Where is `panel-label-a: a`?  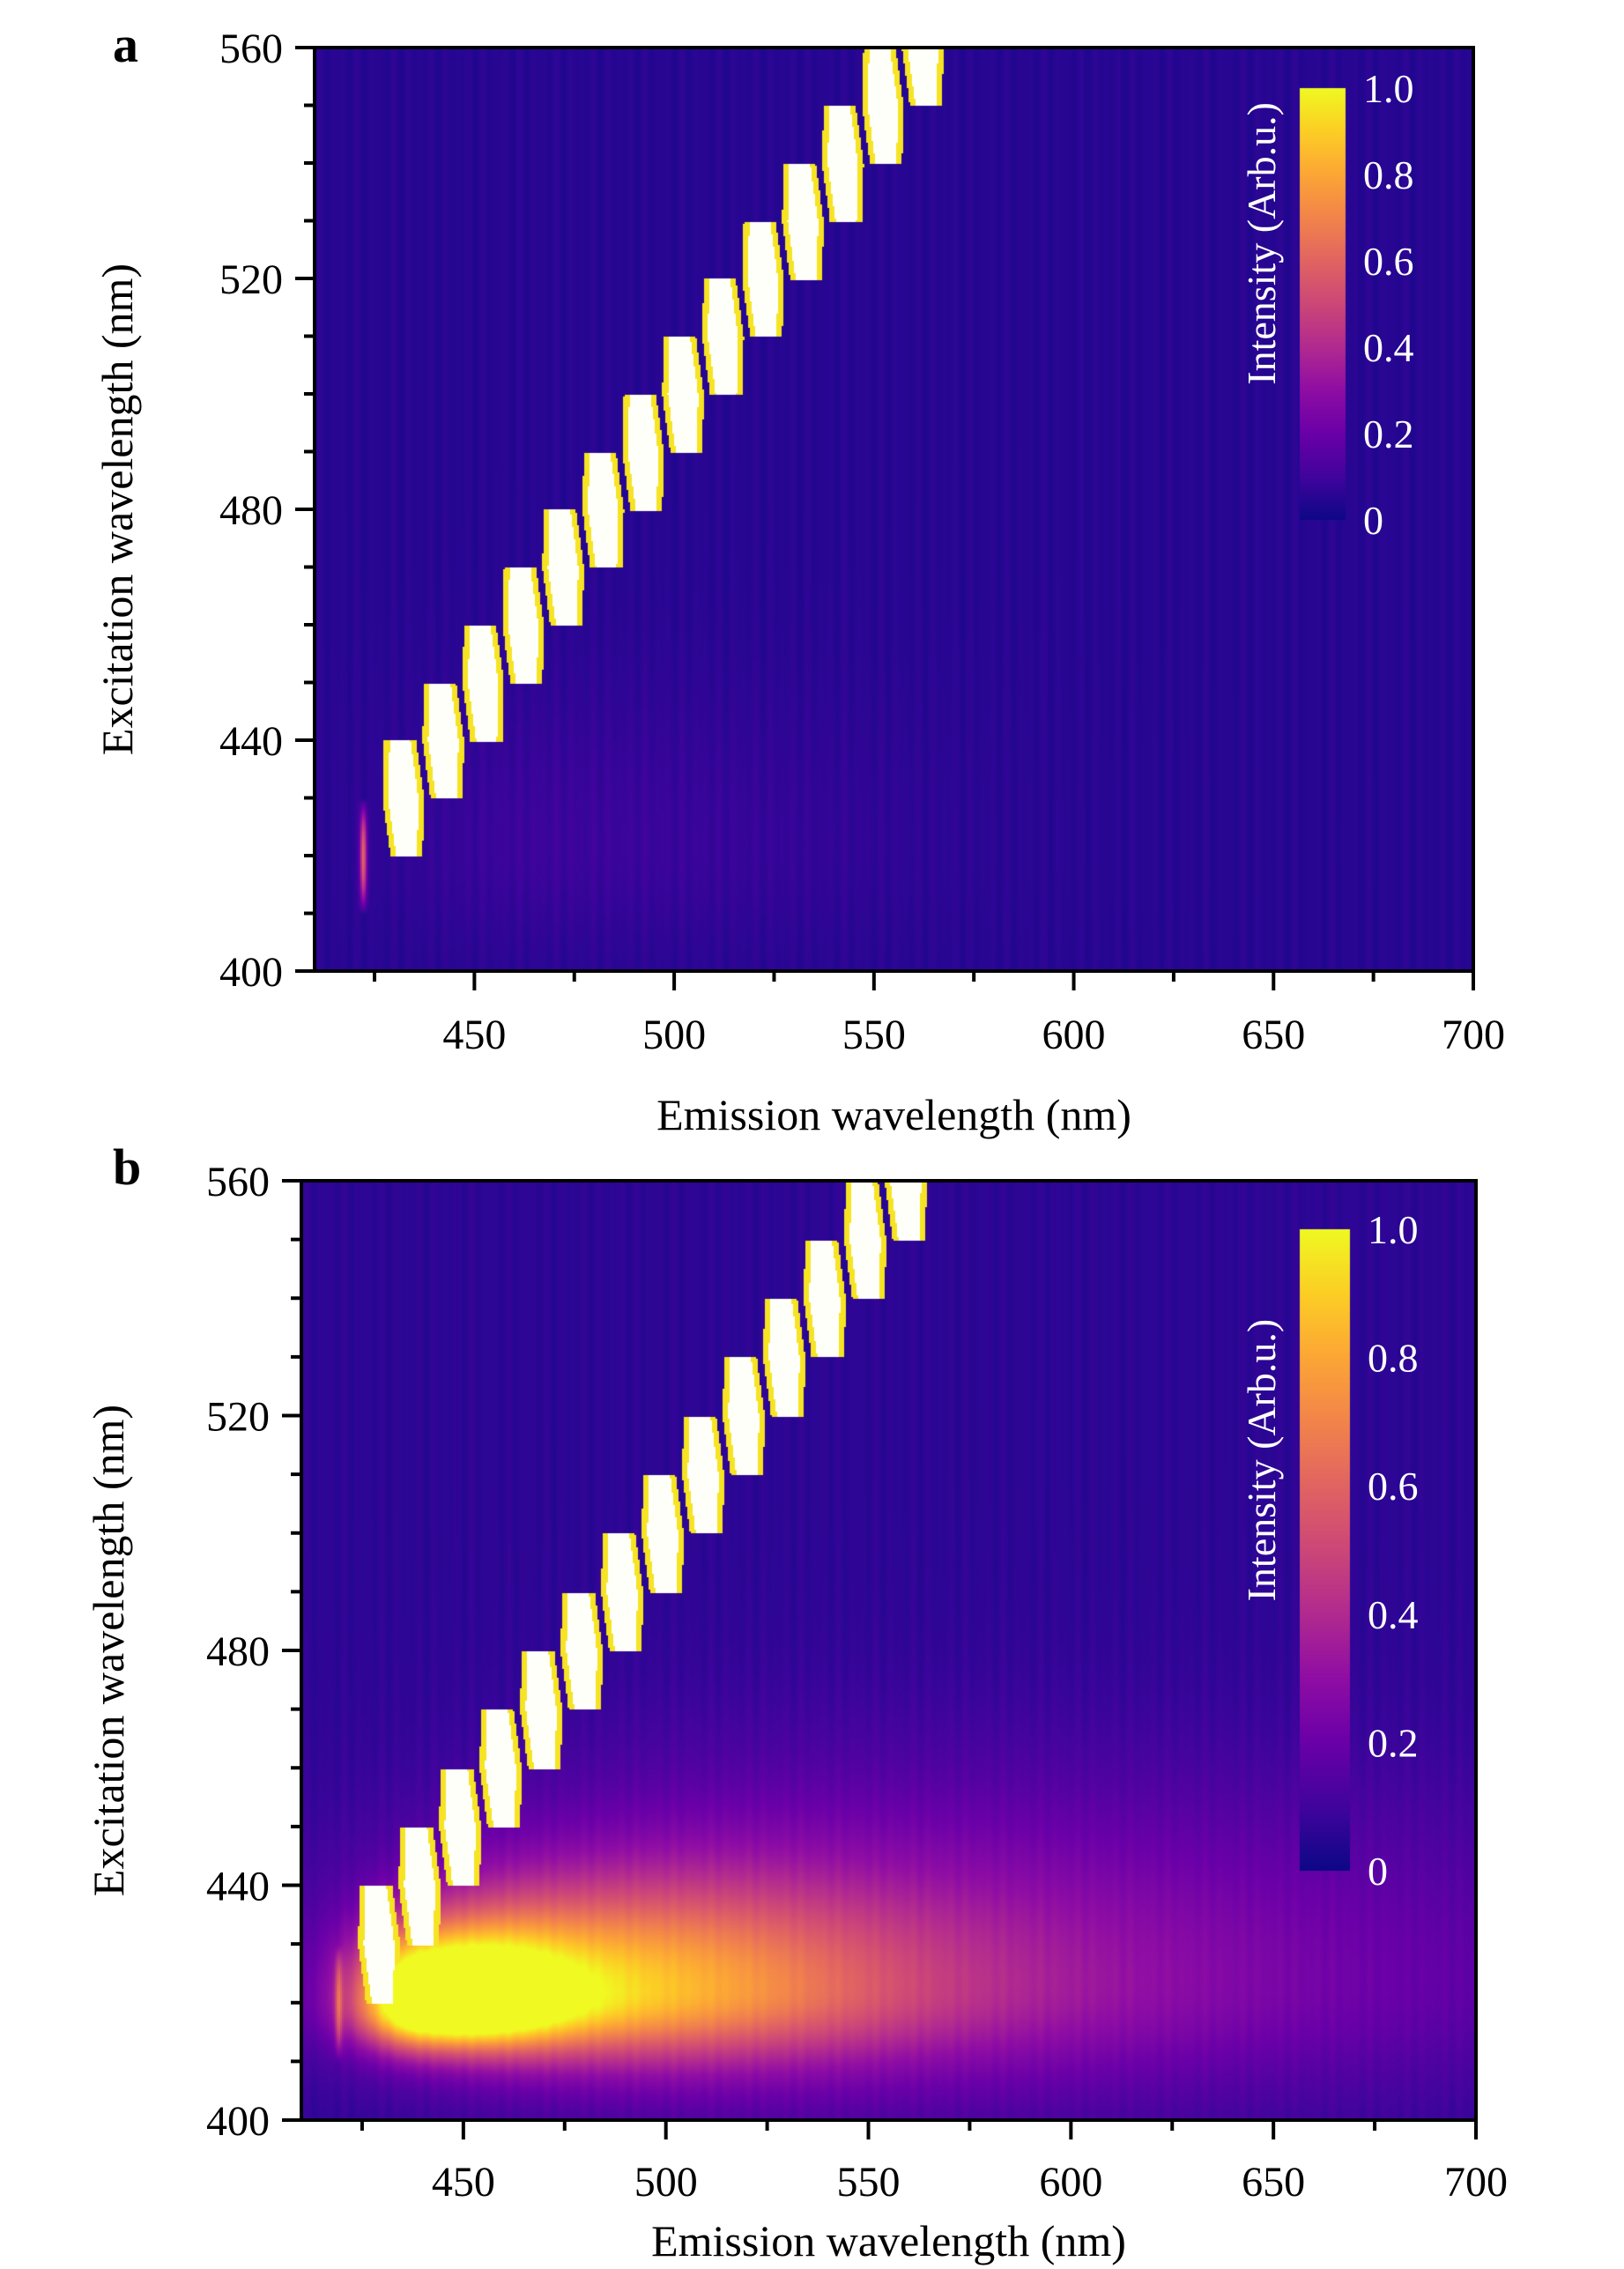
panel-label-a: a is located at coordinates (125, 44).